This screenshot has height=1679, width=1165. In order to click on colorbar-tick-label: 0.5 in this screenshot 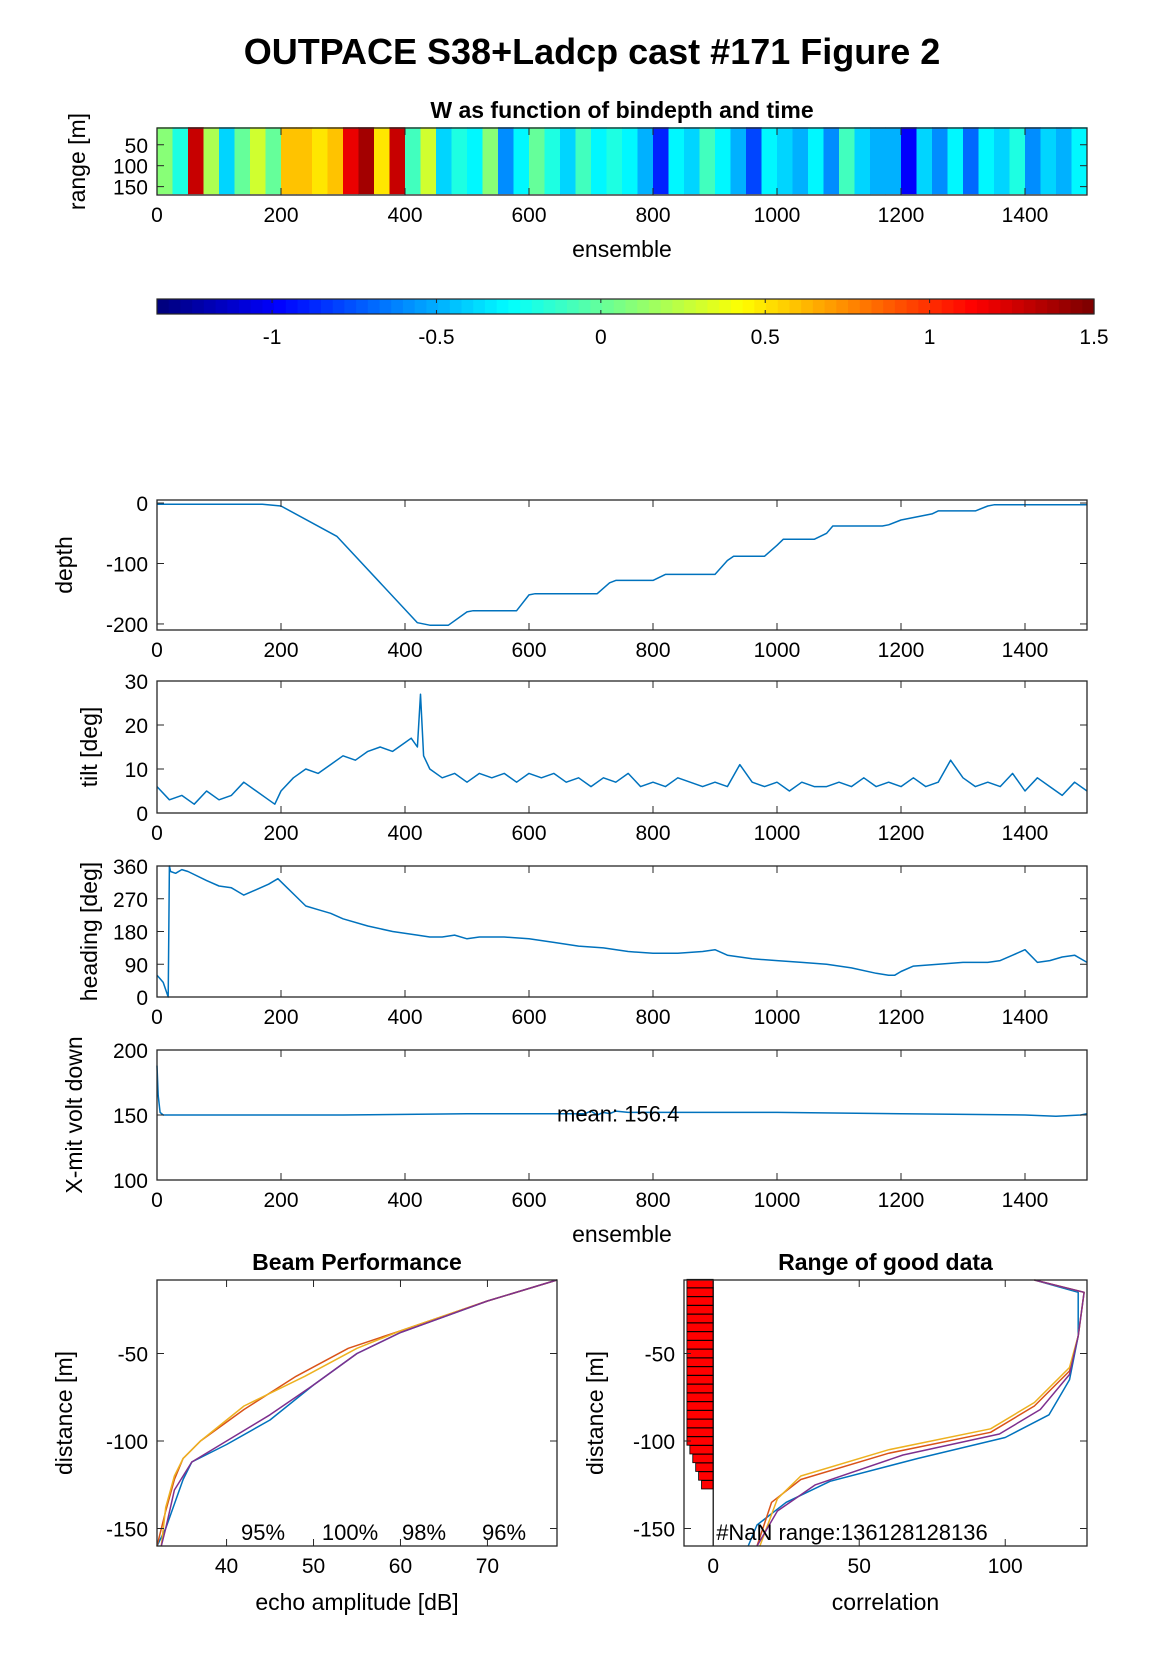, I will do `click(765, 337)`.